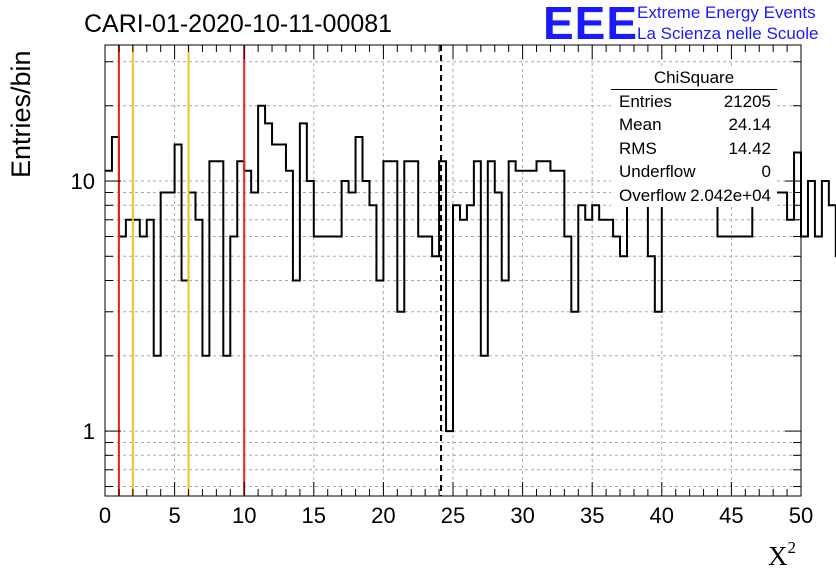  Describe the element at coordinates (694, 148) in the screenshot. I see `stat-row-rms: RMS 14.42` at that location.